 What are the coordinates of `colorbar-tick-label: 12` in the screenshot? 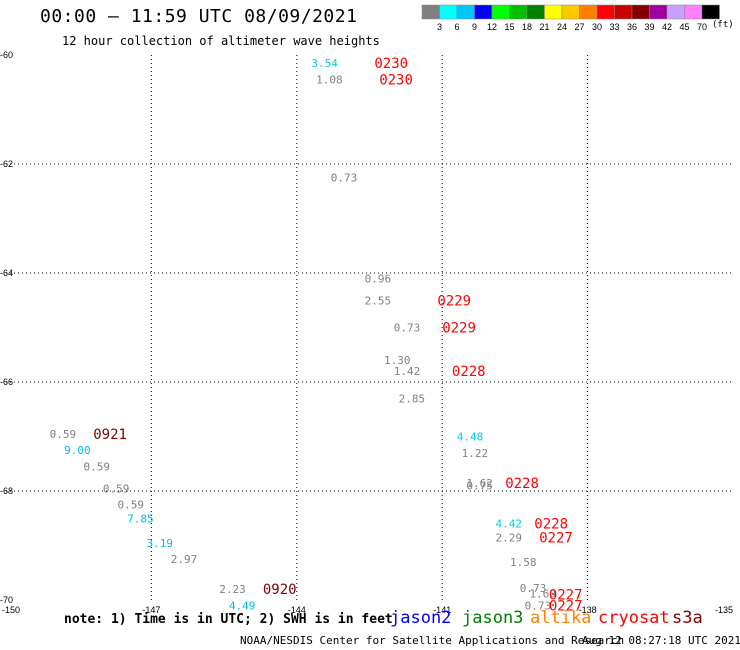 It's located at (492, 27).